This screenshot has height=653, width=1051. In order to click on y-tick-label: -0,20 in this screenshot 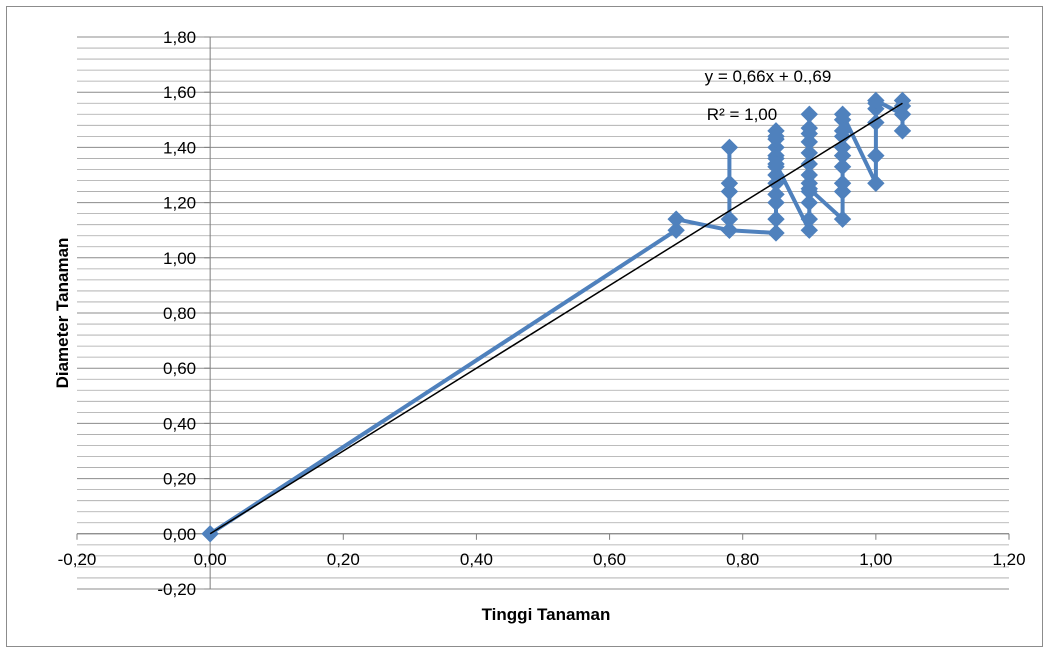, I will do `click(176, 589)`.